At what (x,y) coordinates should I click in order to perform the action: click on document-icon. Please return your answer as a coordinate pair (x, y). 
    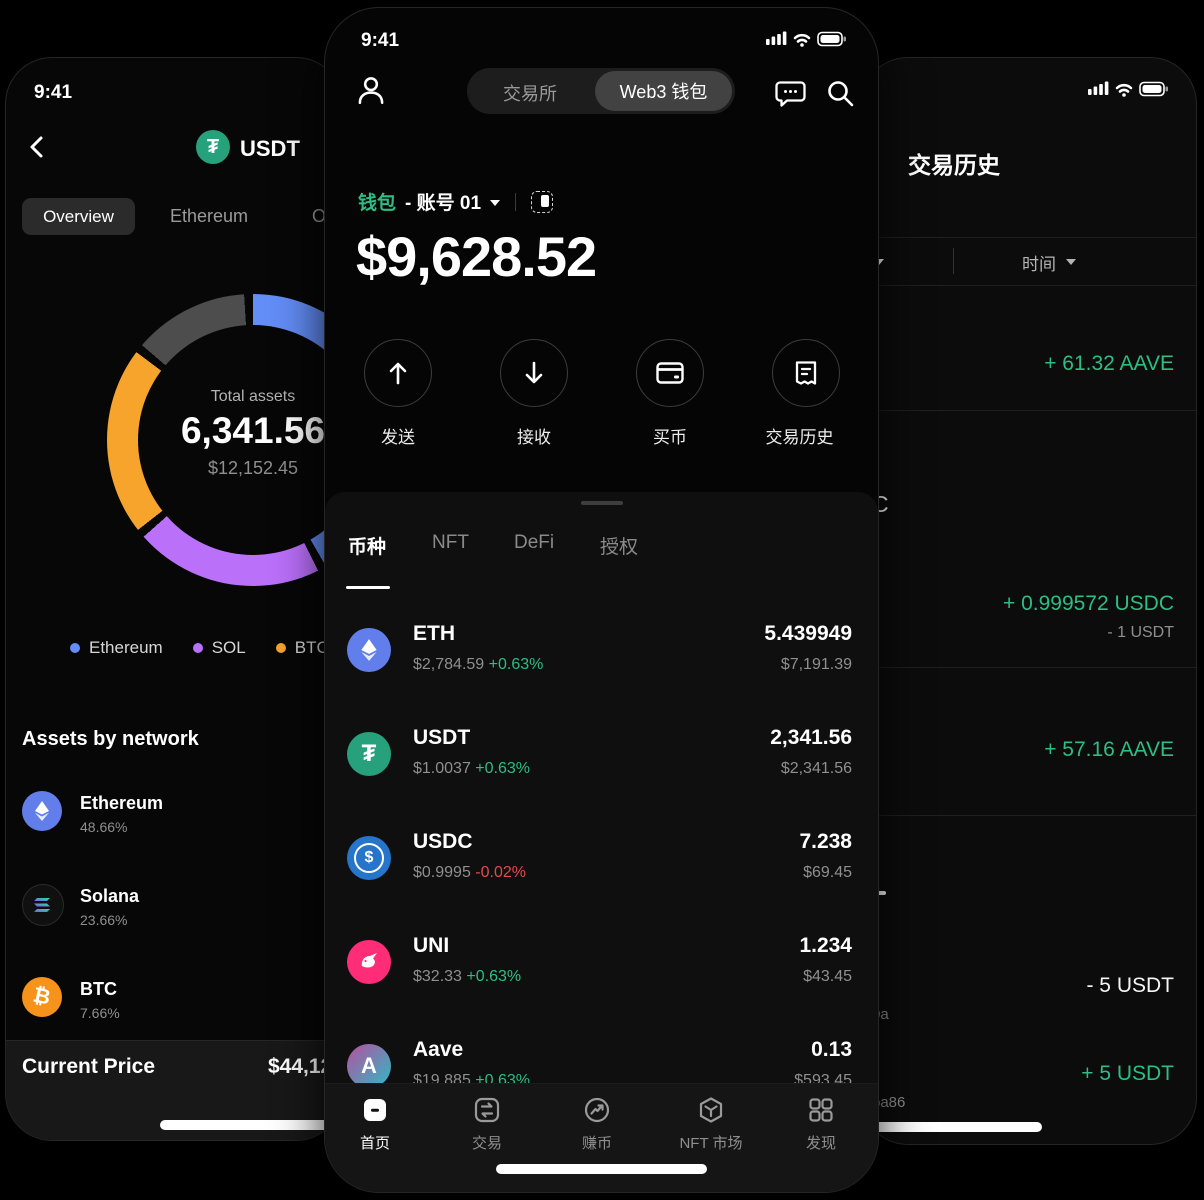
    Looking at the image, I should click on (806, 373).